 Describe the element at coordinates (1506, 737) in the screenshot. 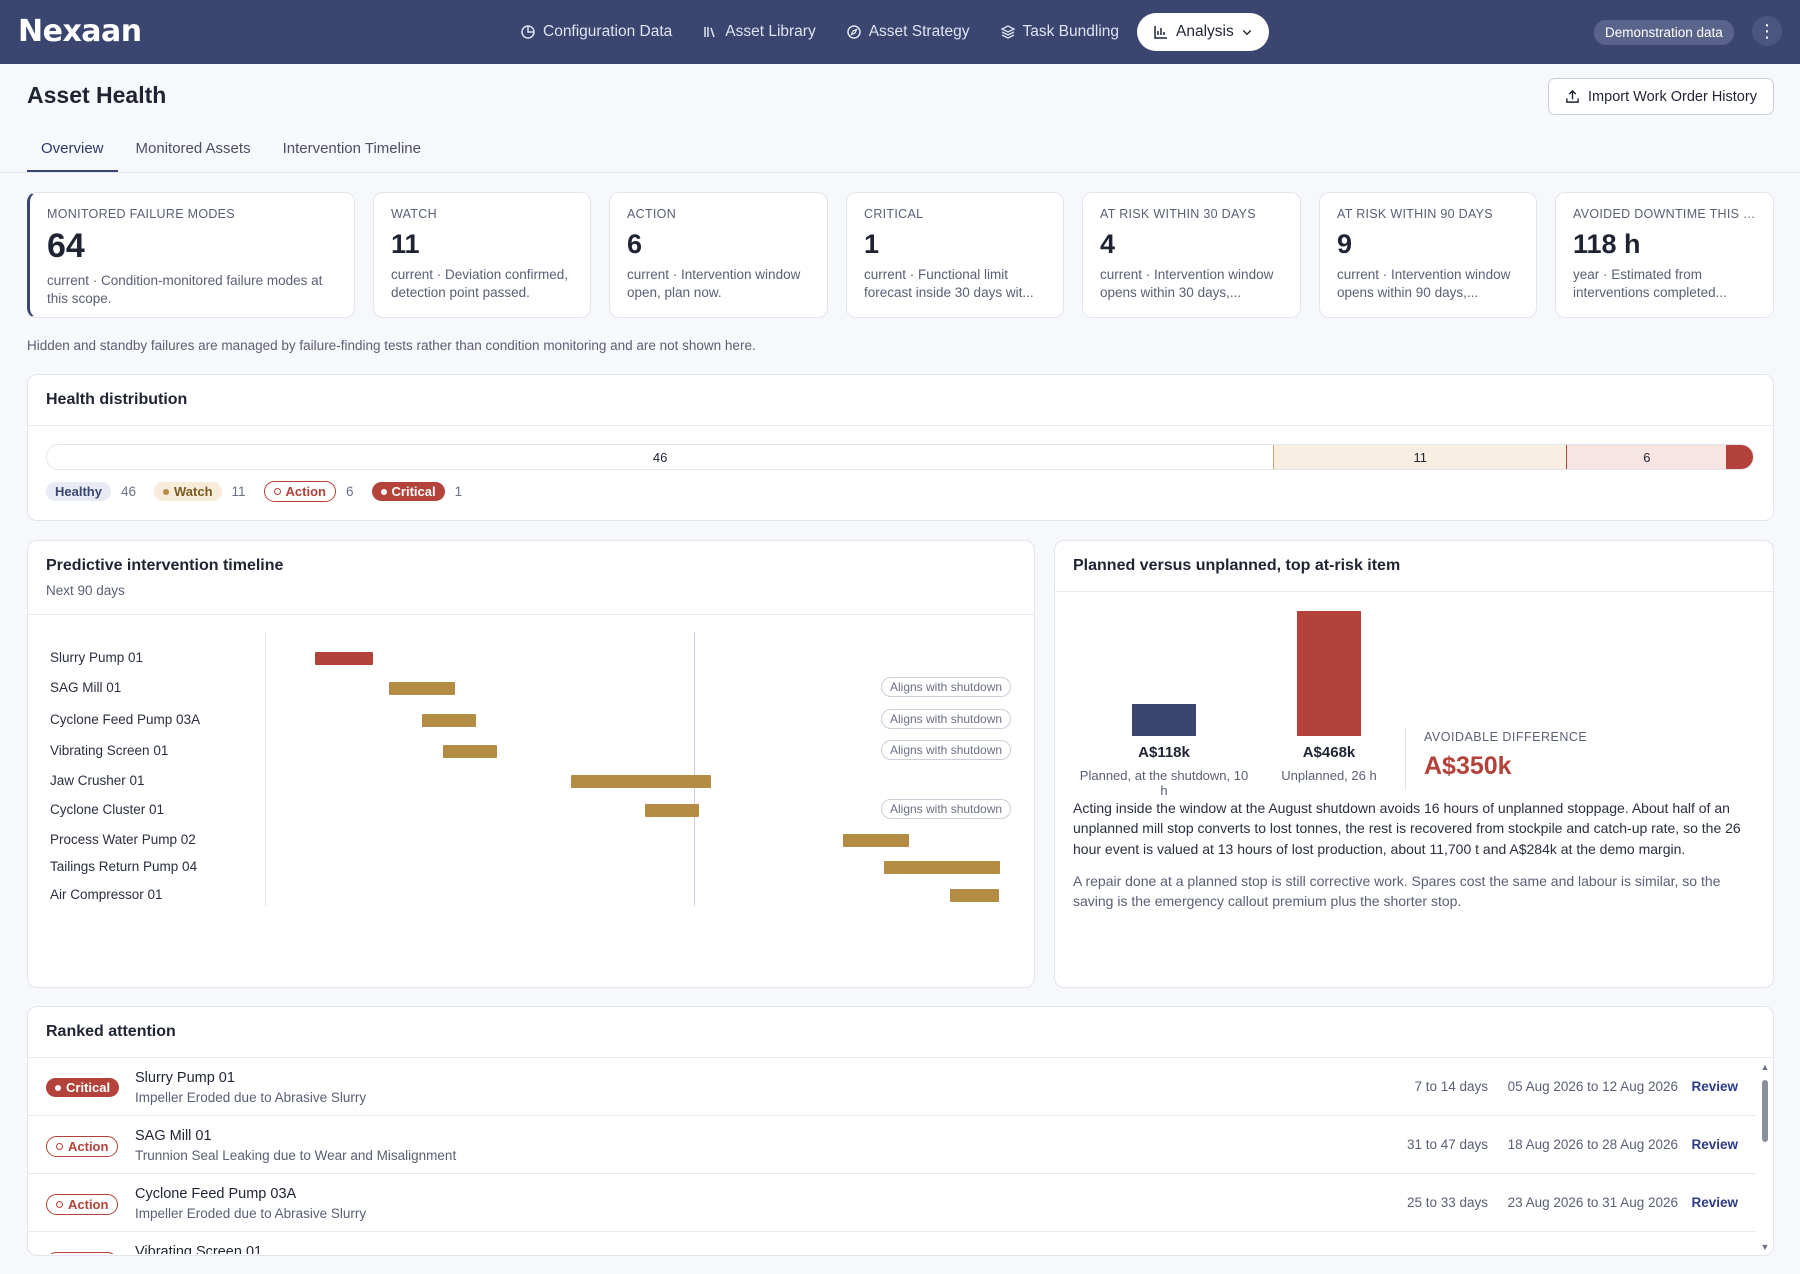

I see `avoidable-difference-label: AVOIDABLE DIFFERENCE` at that location.